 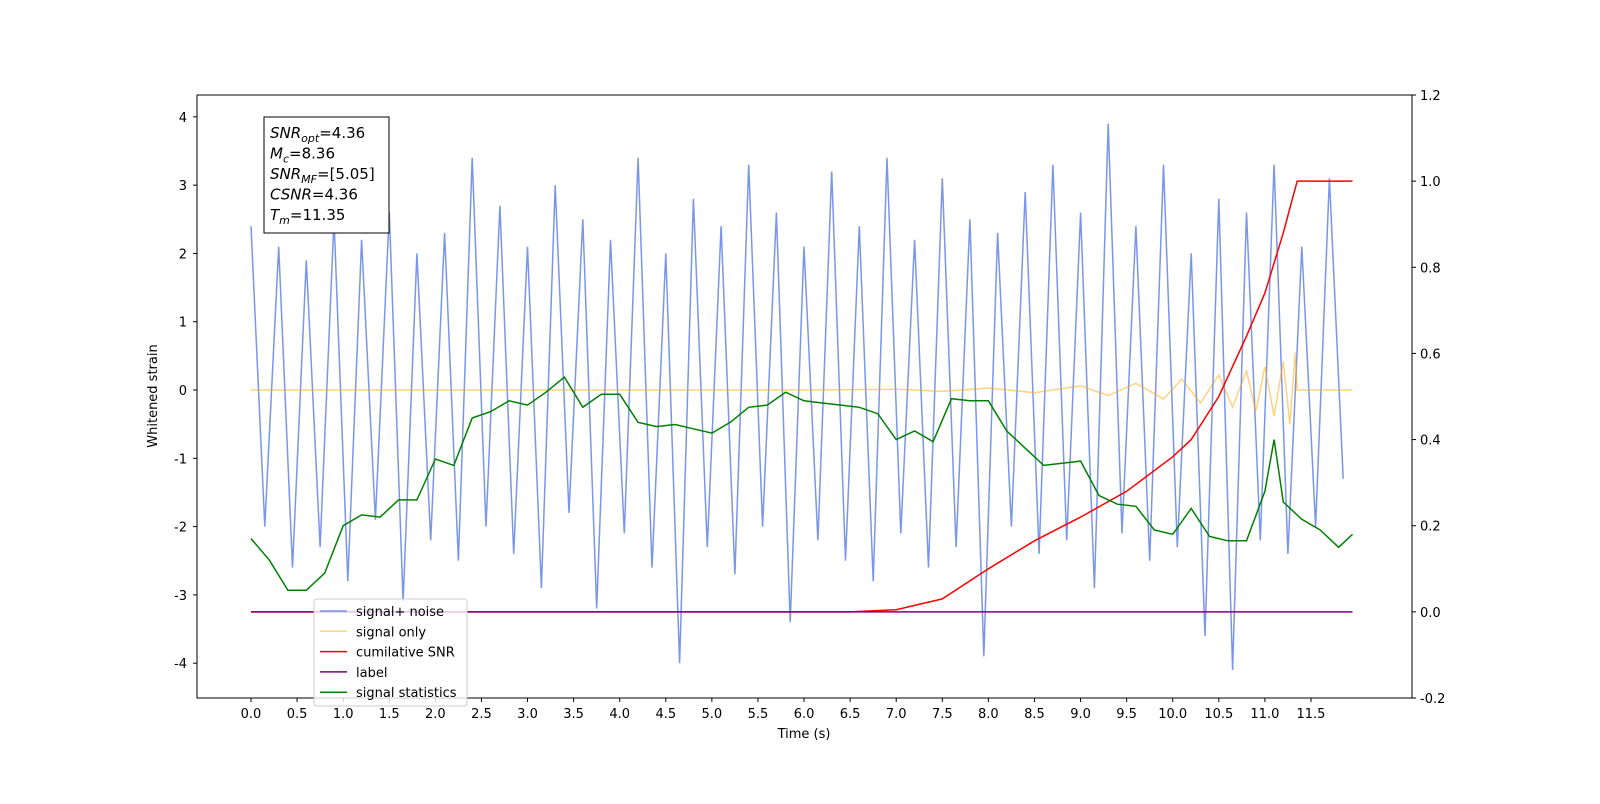 What do you see at coordinates (1034, 714) in the screenshot?
I see `x-tick-label: 8.5` at bounding box center [1034, 714].